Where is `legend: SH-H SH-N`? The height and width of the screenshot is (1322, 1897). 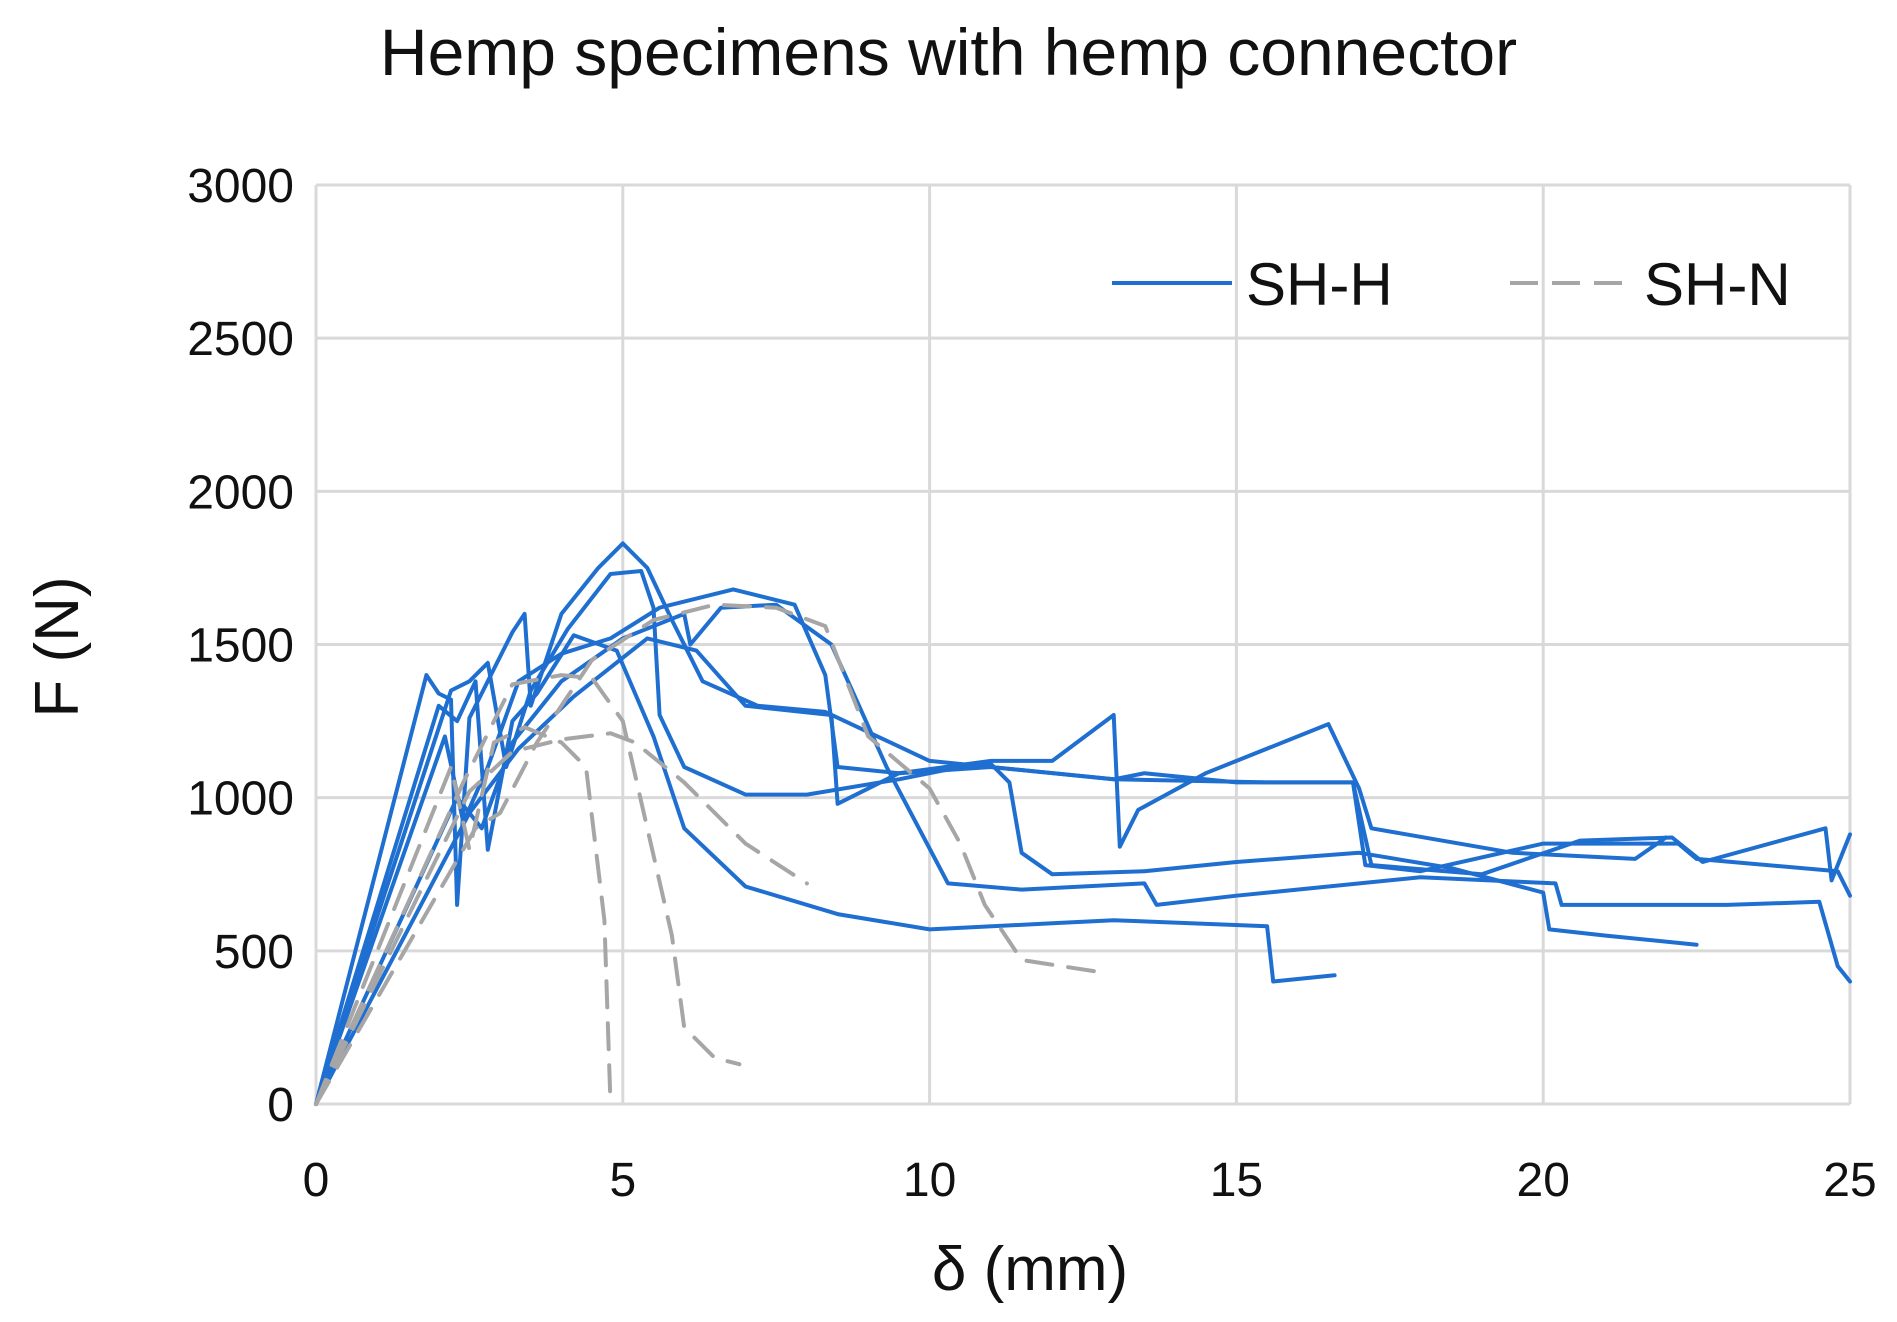
legend: SH-H SH-N is located at coordinates (1451, 284).